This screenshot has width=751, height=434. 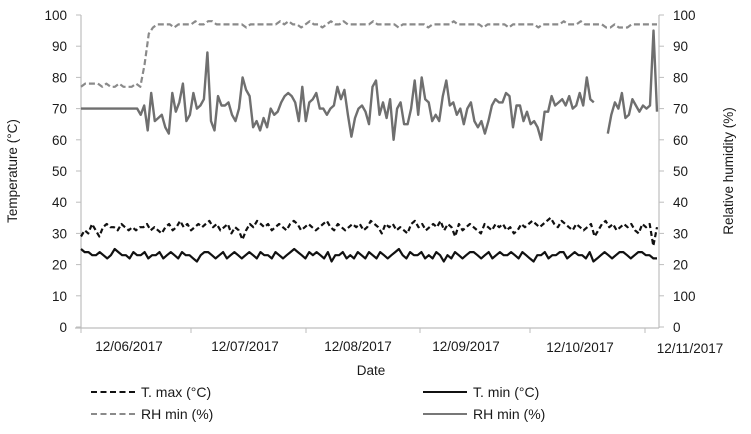 I want to click on y-tick-label-left: 50, so click(x=59, y=171).